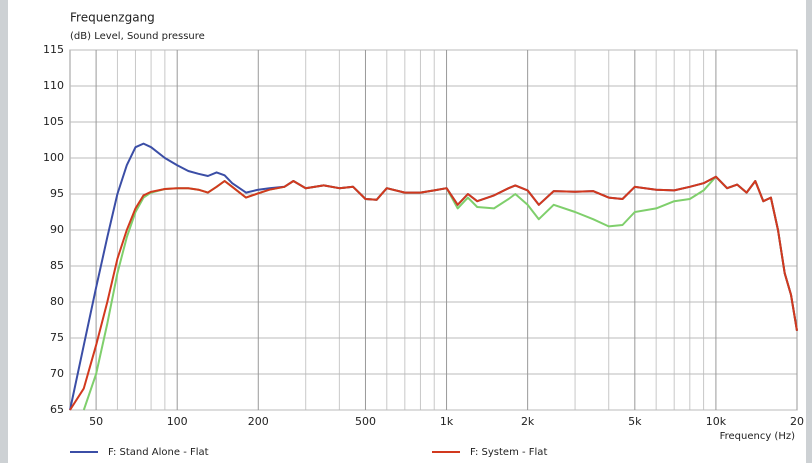 The width and height of the screenshot is (812, 463). Describe the element at coordinates (716, 421) in the screenshot. I see `x-tick-label: 10k` at that location.